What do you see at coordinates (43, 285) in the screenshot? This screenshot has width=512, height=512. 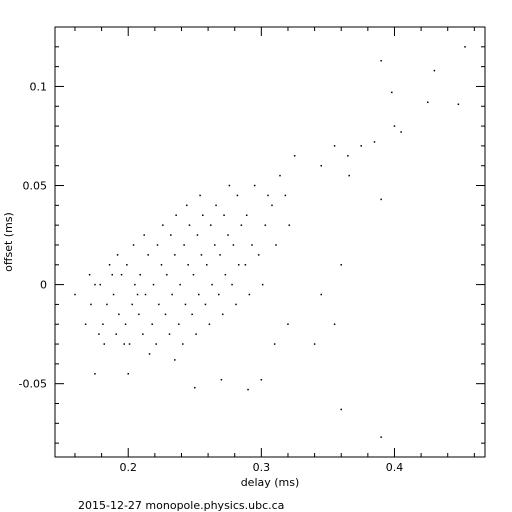 I see `y-tick-label: 0` at bounding box center [43, 285].